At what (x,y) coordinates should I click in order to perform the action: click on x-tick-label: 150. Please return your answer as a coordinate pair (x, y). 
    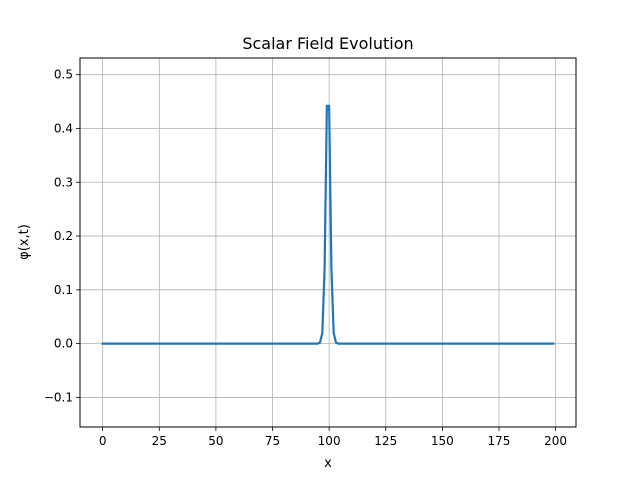
    Looking at the image, I should click on (442, 441).